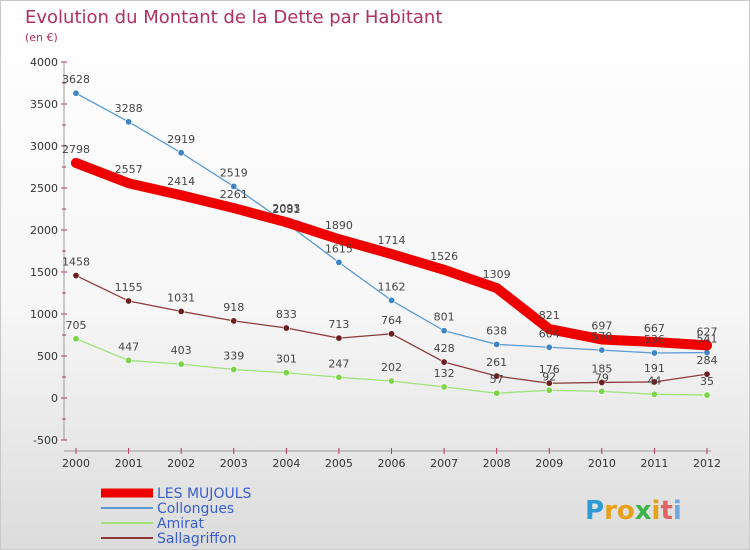  I want to click on data-label-sallagriffon: 918, so click(233, 307).